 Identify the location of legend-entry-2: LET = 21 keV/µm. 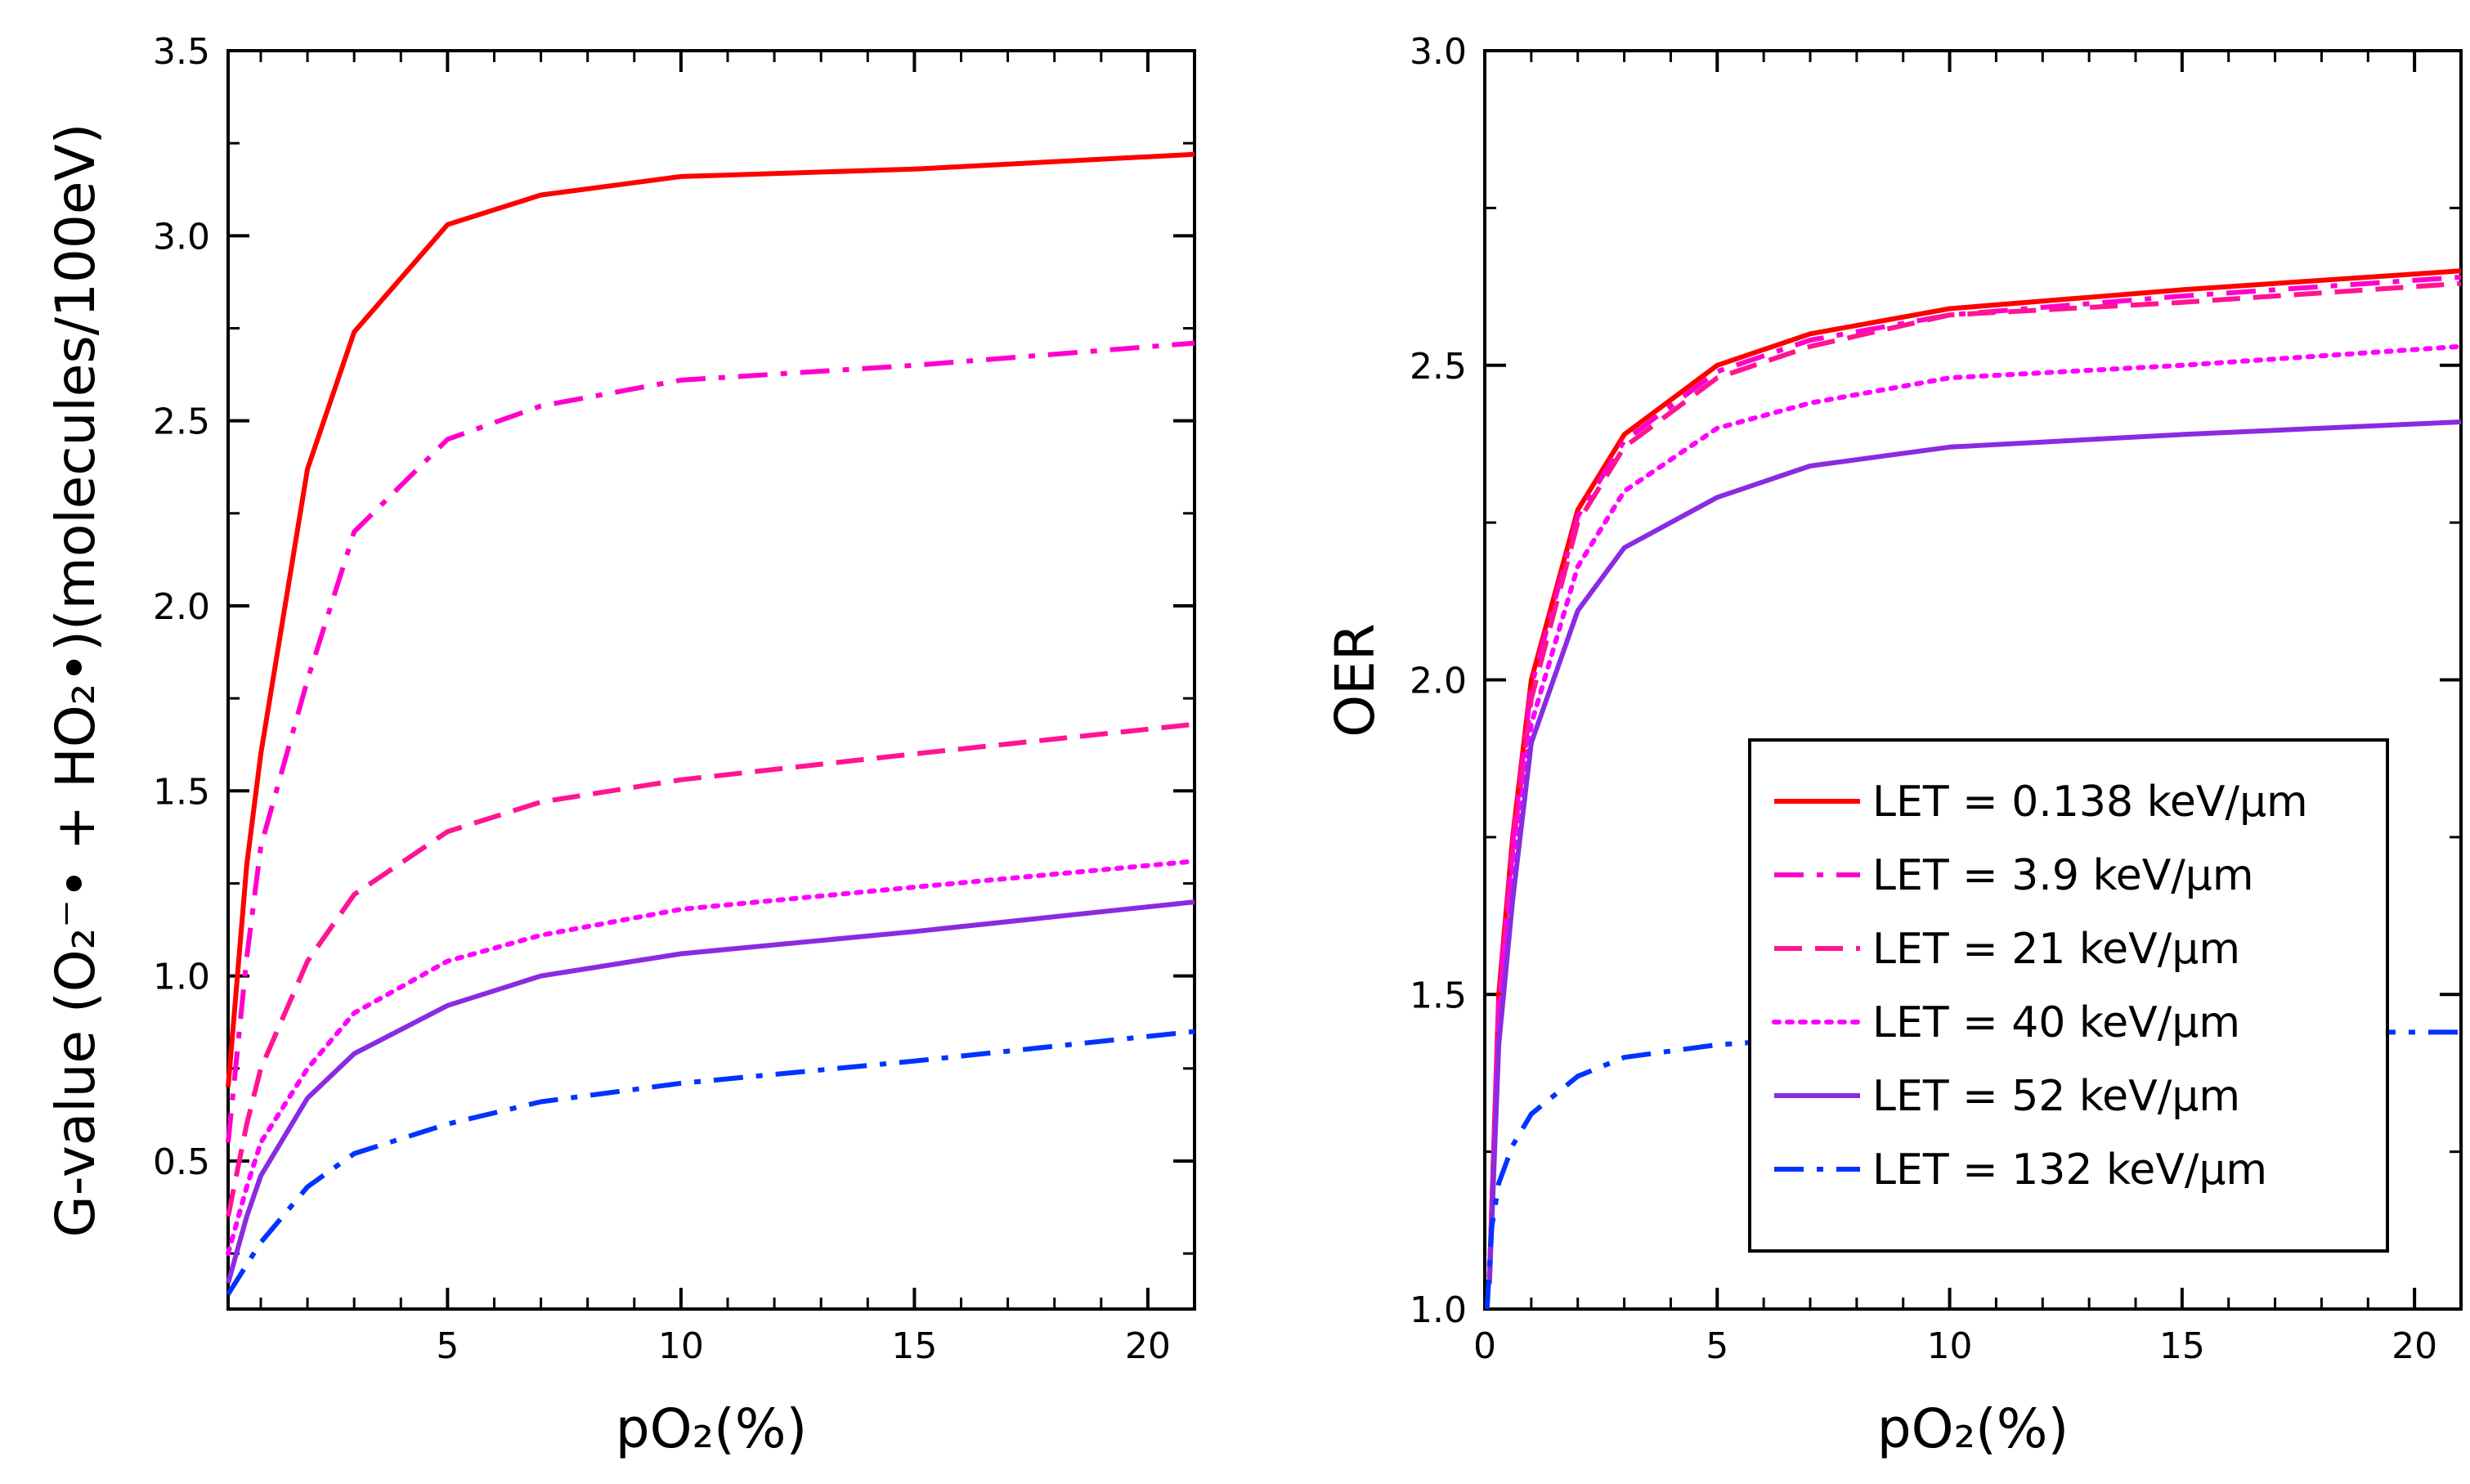
(2056, 949).